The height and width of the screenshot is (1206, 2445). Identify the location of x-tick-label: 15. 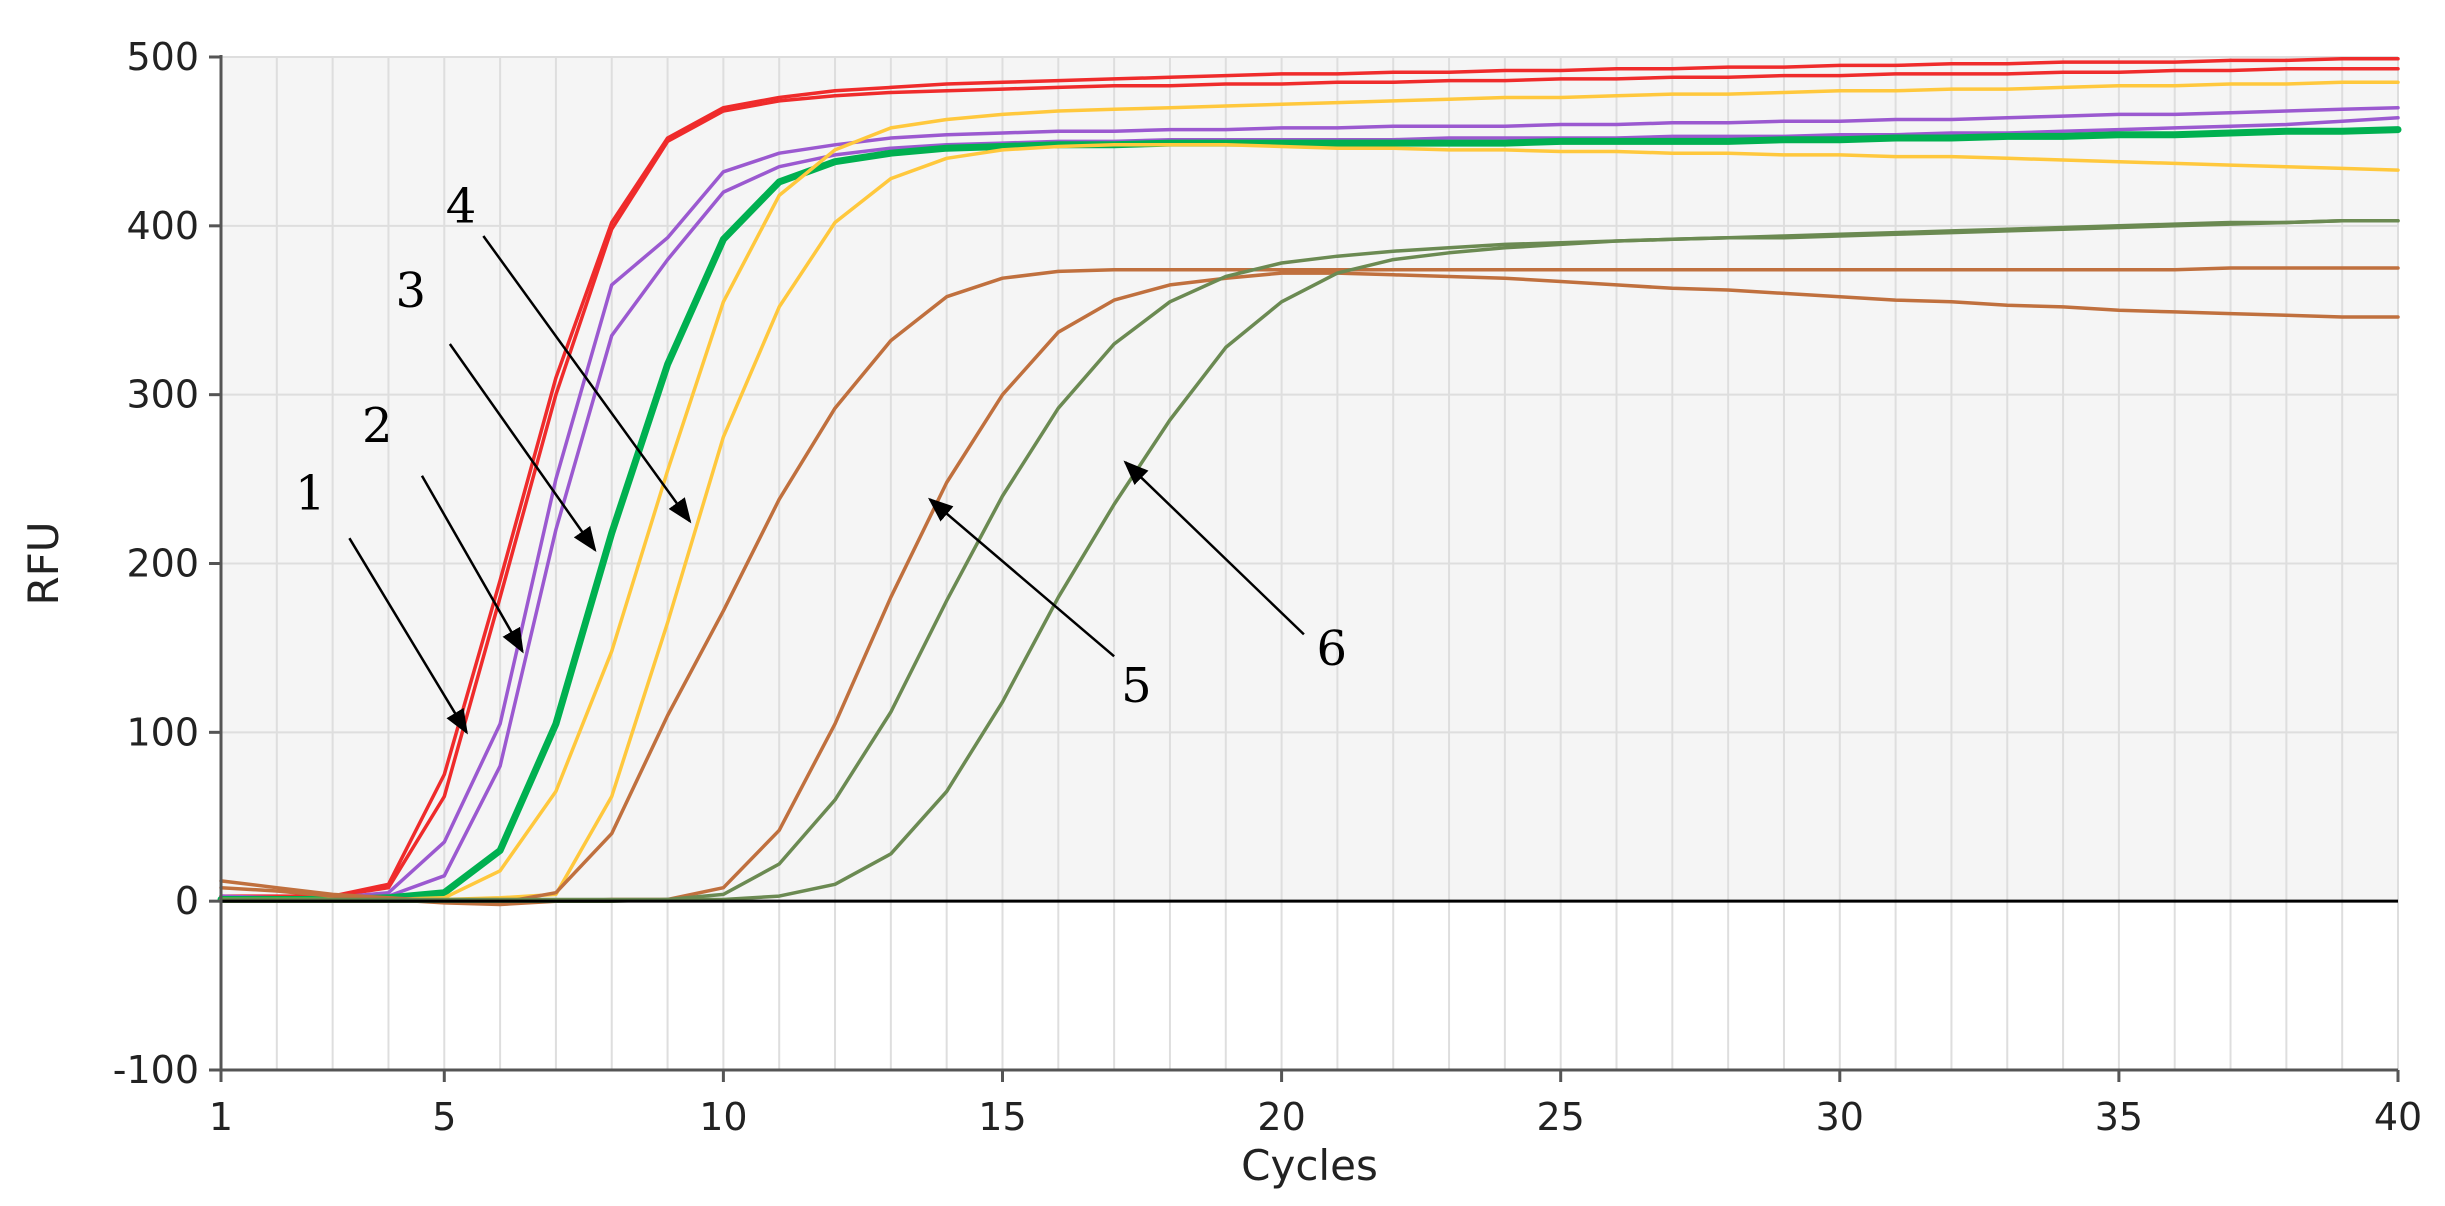
(1002, 1117).